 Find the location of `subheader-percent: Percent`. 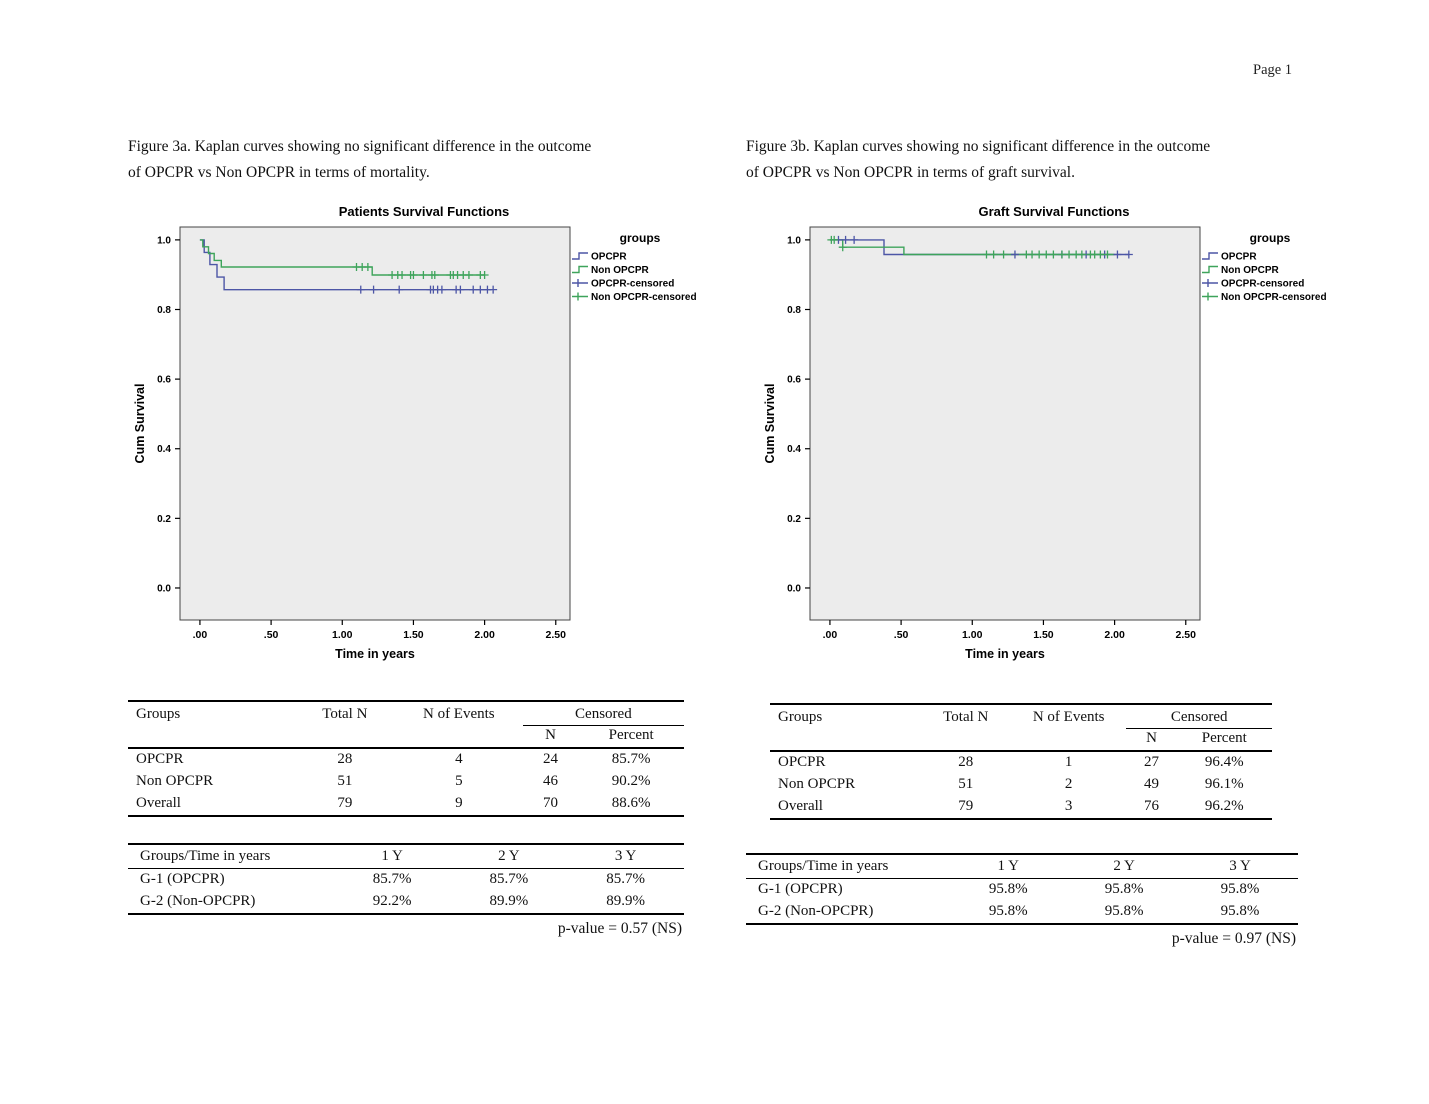

subheader-percent: Percent is located at coordinates (1224, 740).